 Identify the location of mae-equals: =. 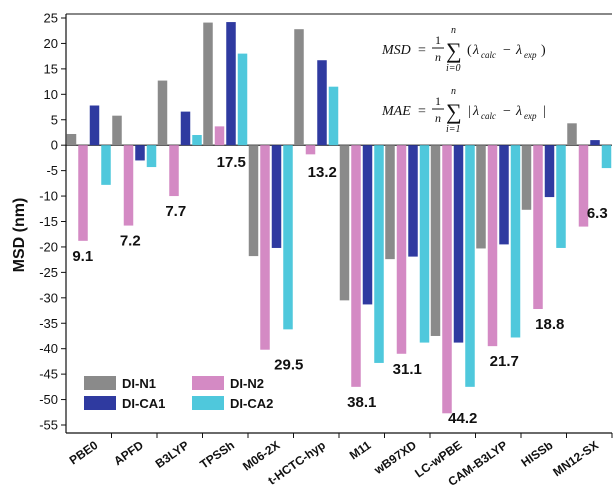
(422, 111).